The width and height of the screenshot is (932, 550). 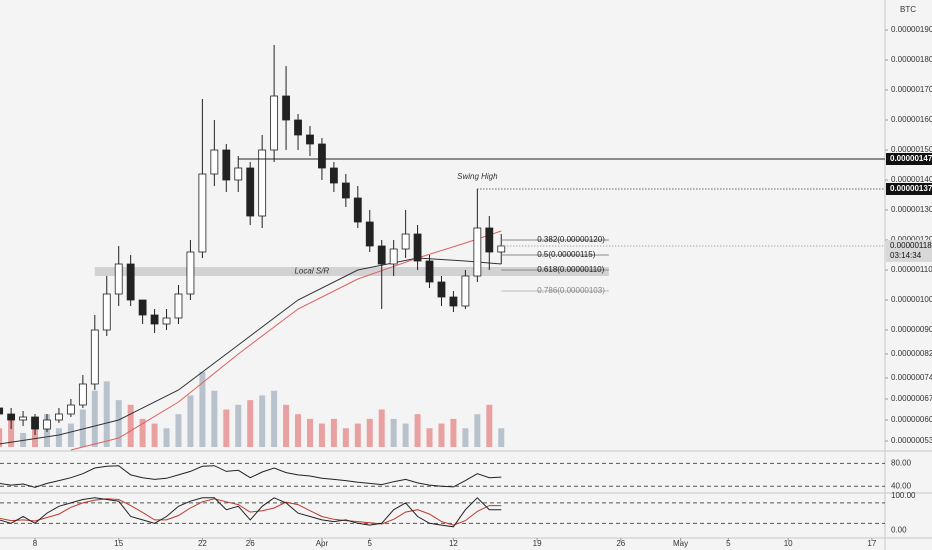 I want to click on y-tick-label: 0.00000067, so click(x=911, y=398).